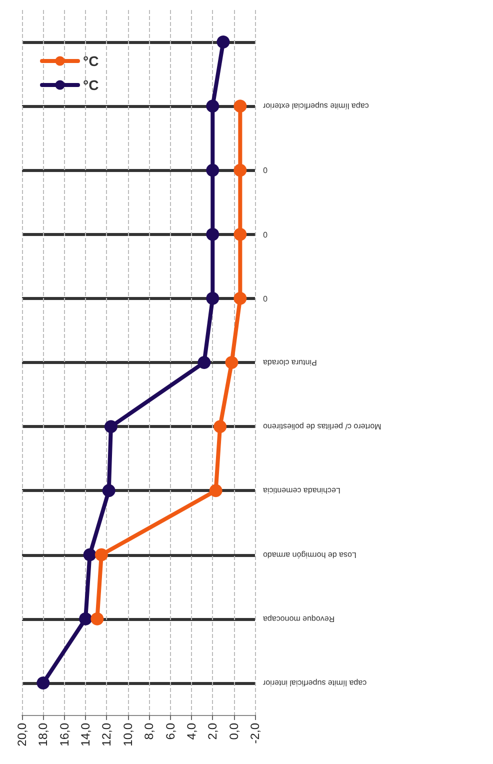  I want to click on x-tick-label: 0,0, so click(233, 731).